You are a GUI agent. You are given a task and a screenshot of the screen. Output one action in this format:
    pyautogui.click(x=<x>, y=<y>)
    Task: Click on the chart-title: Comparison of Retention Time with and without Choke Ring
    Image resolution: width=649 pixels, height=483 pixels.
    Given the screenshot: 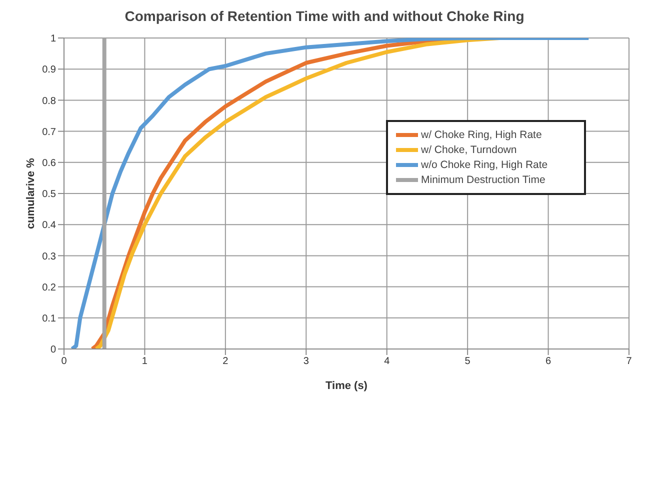 What is the action you would take?
    pyautogui.click(x=325, y=17)
    